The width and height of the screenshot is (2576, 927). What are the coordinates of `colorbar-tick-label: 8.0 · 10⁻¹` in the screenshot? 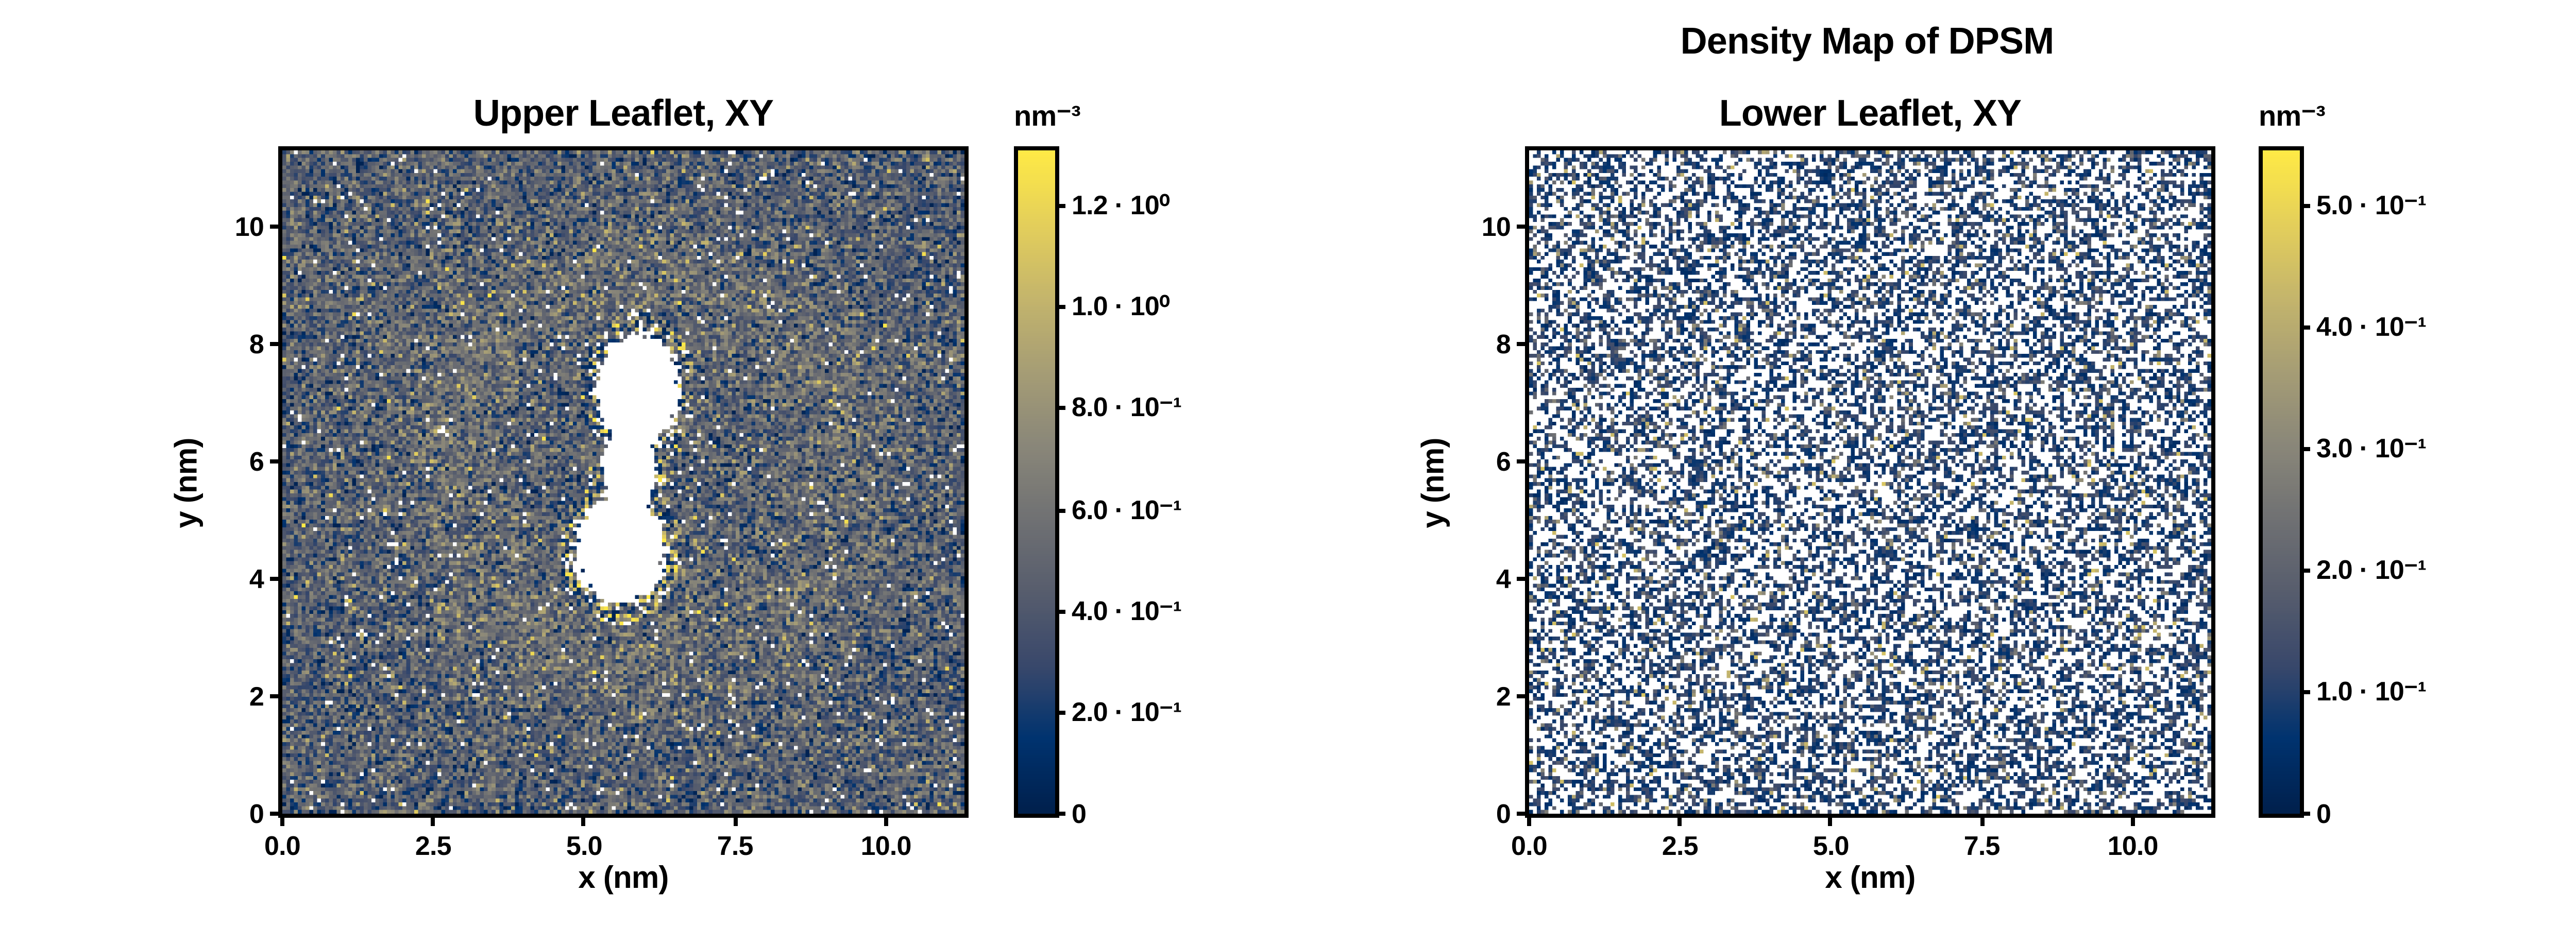 It's located at (1127, 407).